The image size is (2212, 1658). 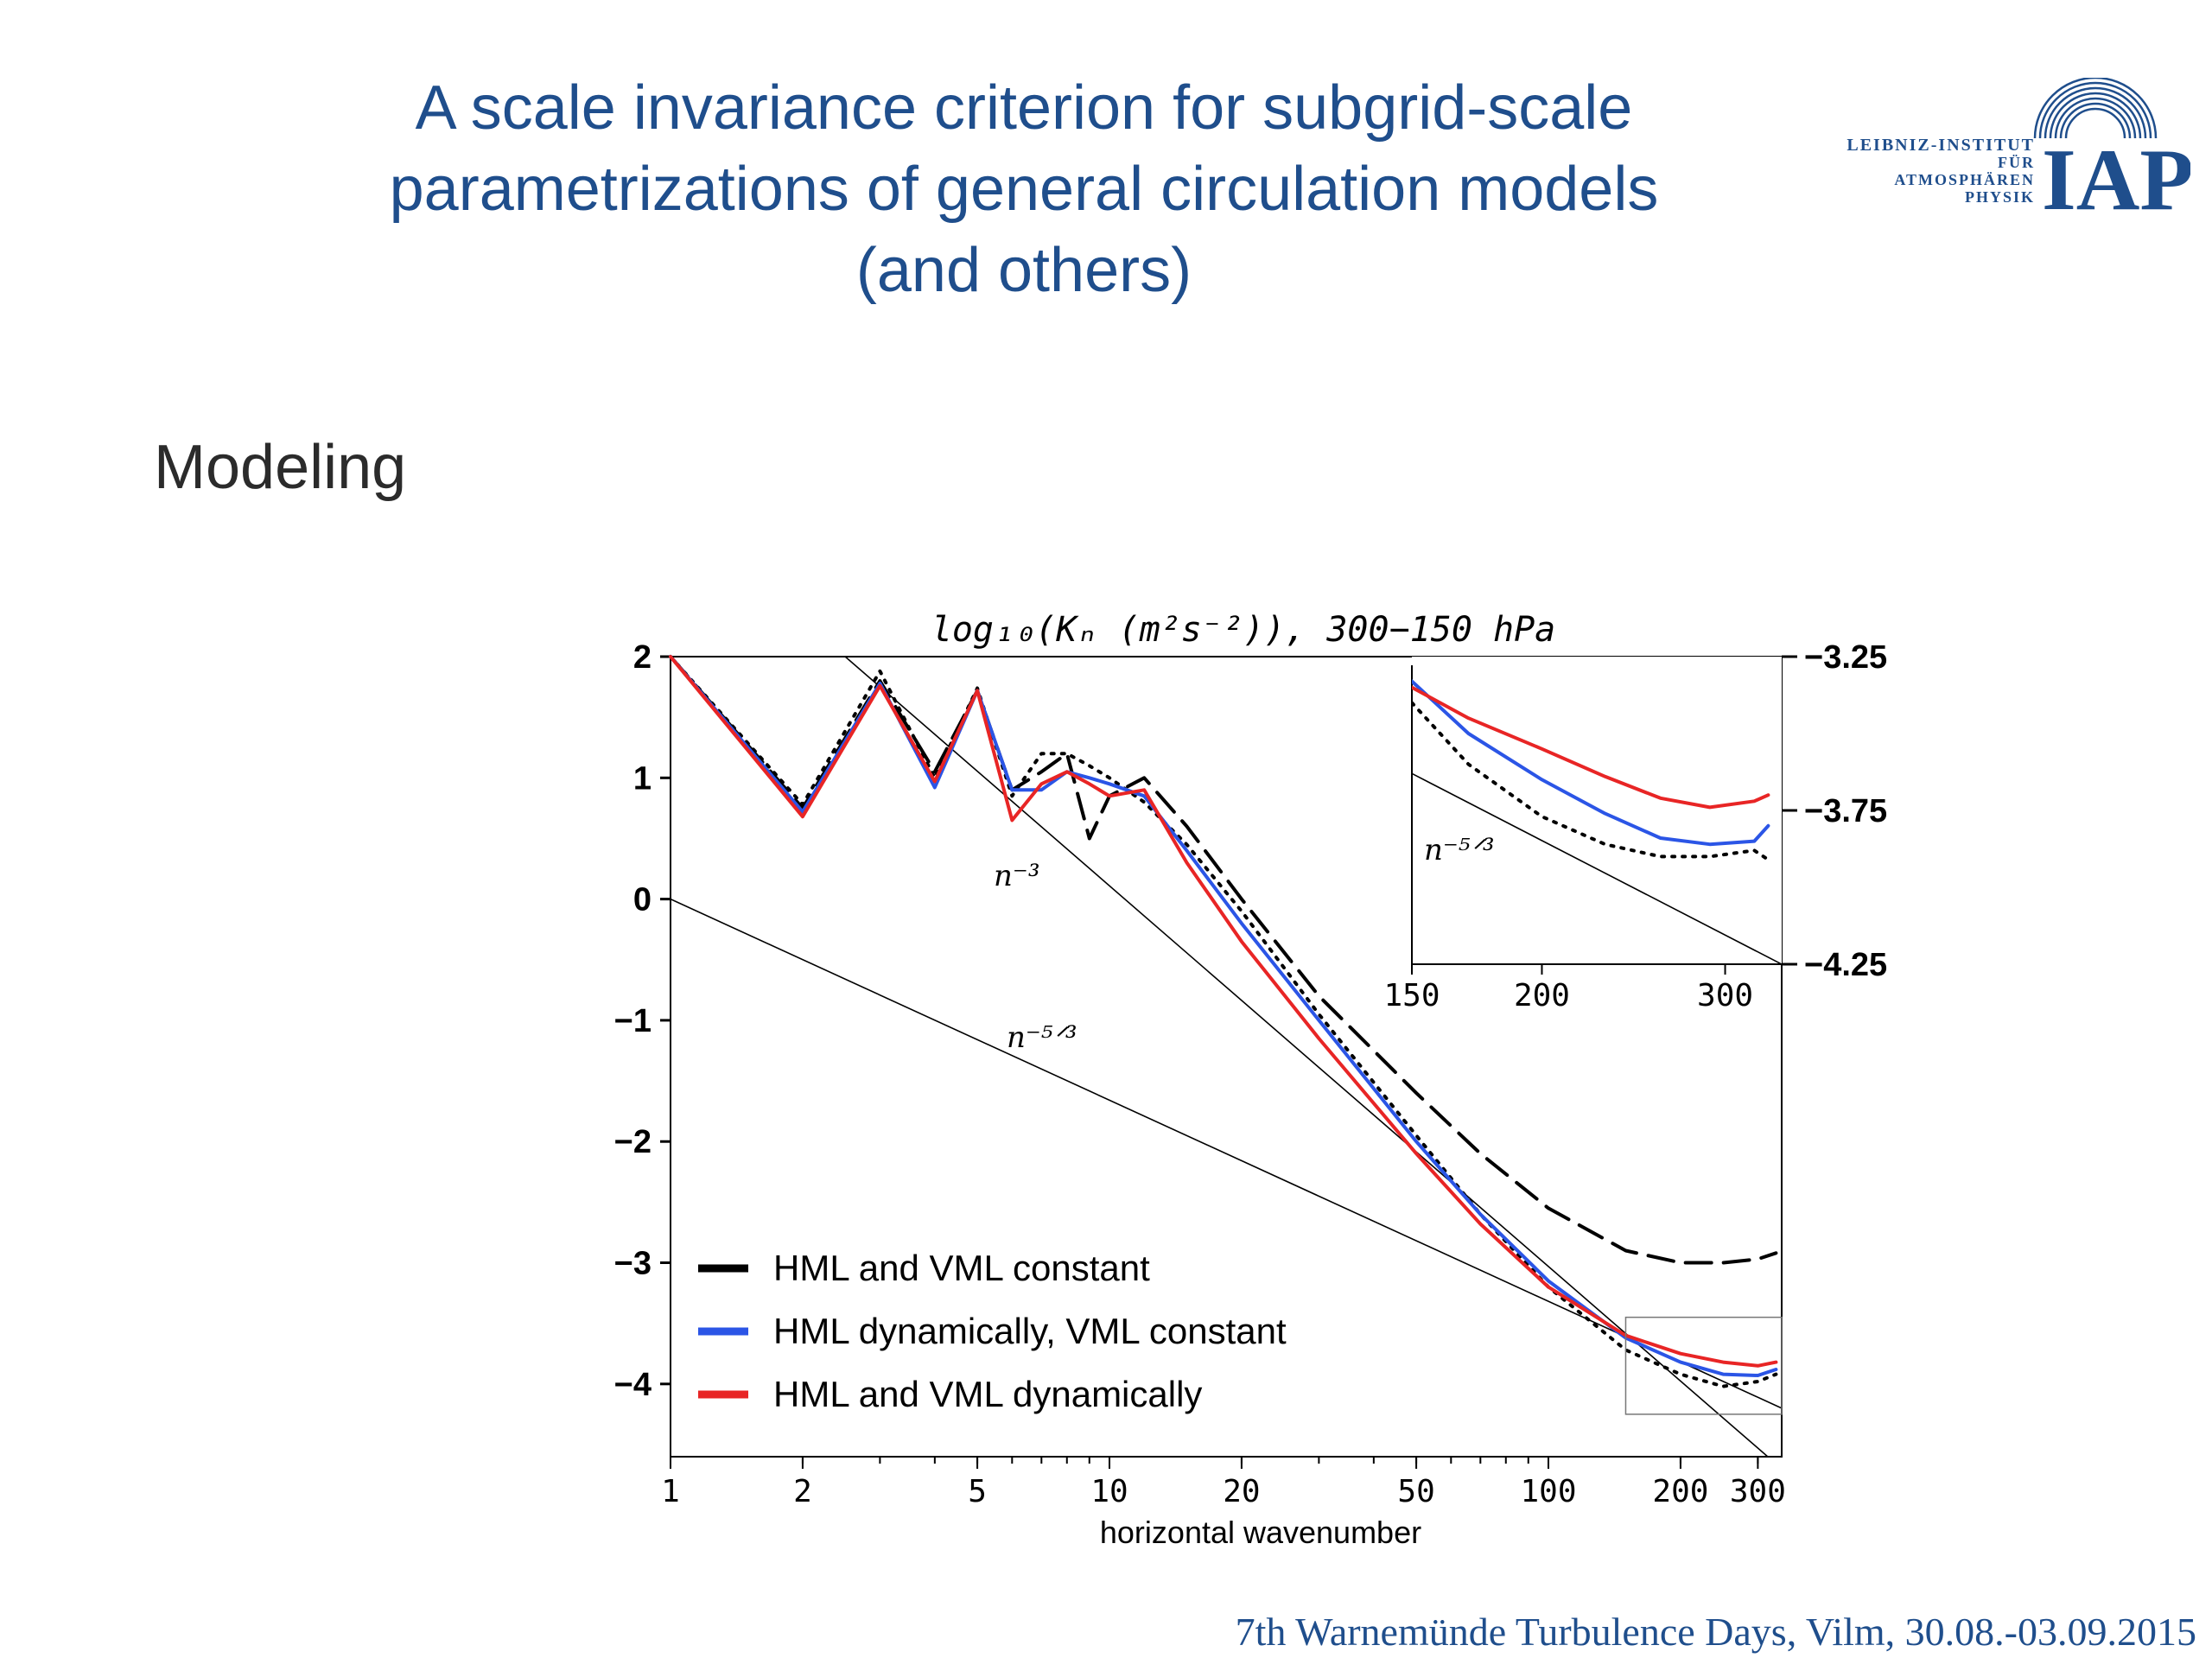 I want to click on legend-label: HML and VML constant, so click(x=961, y=1268).